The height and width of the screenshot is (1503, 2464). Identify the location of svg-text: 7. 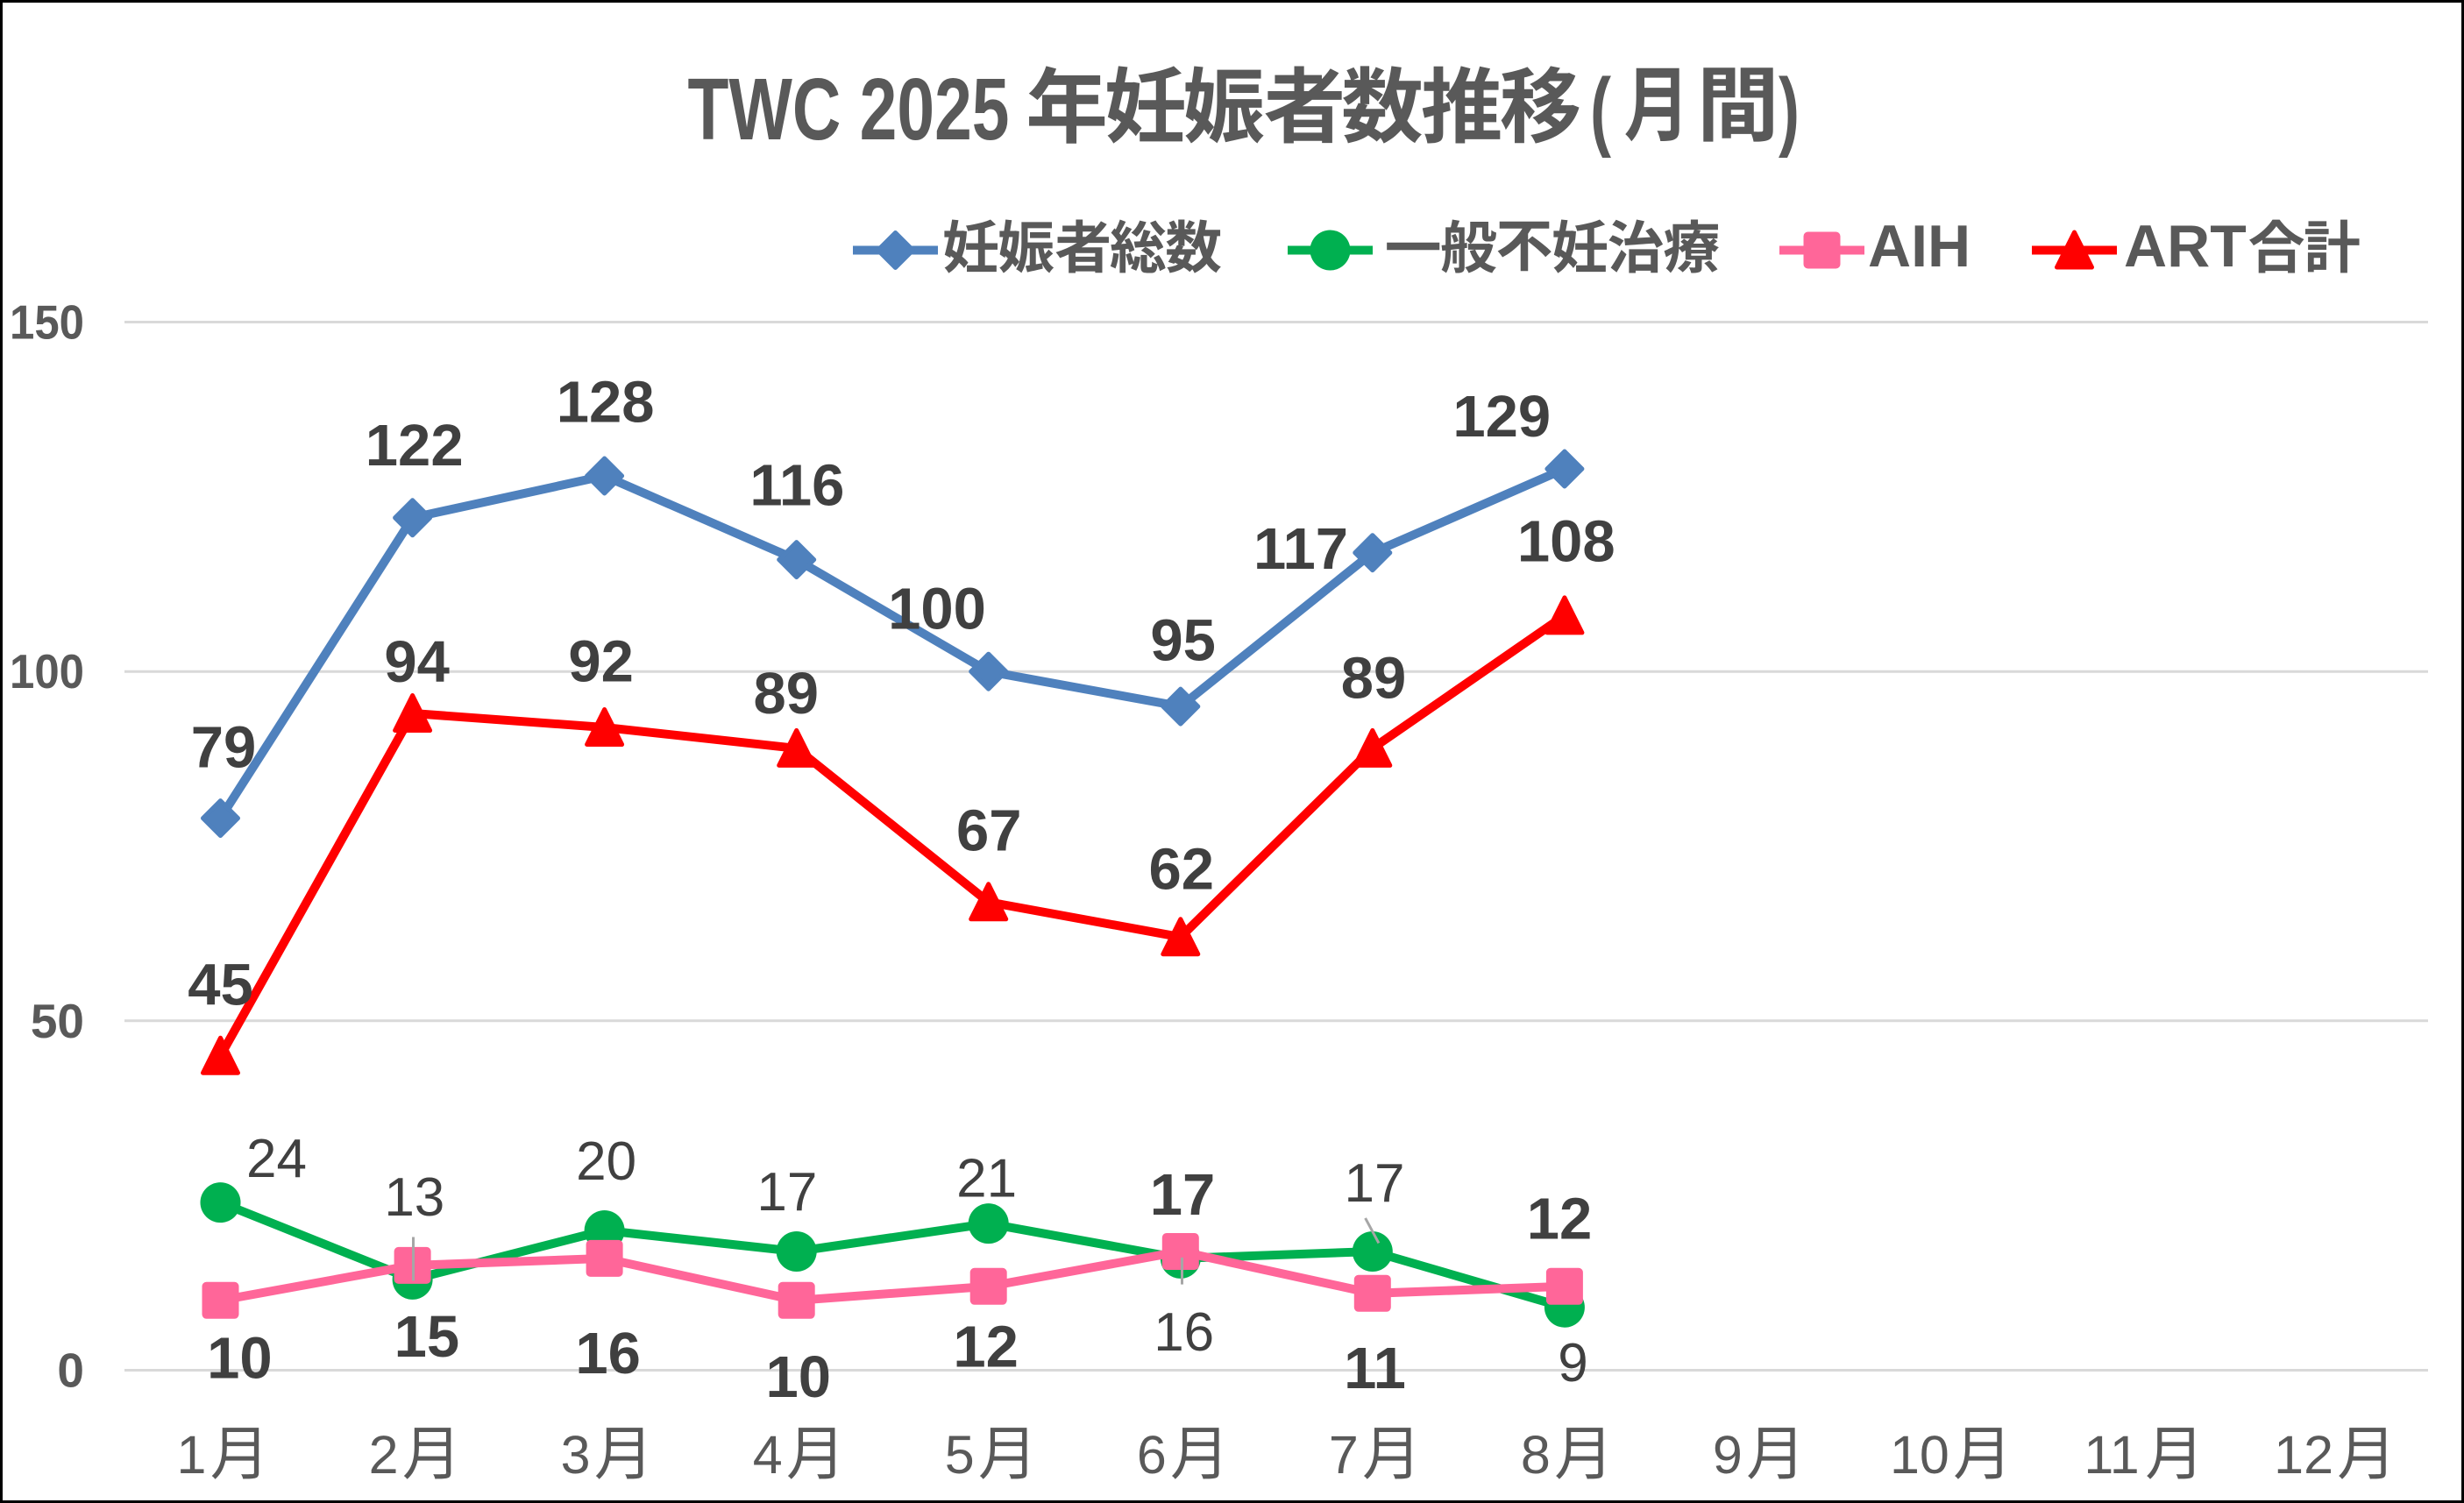
(1344, 1455).